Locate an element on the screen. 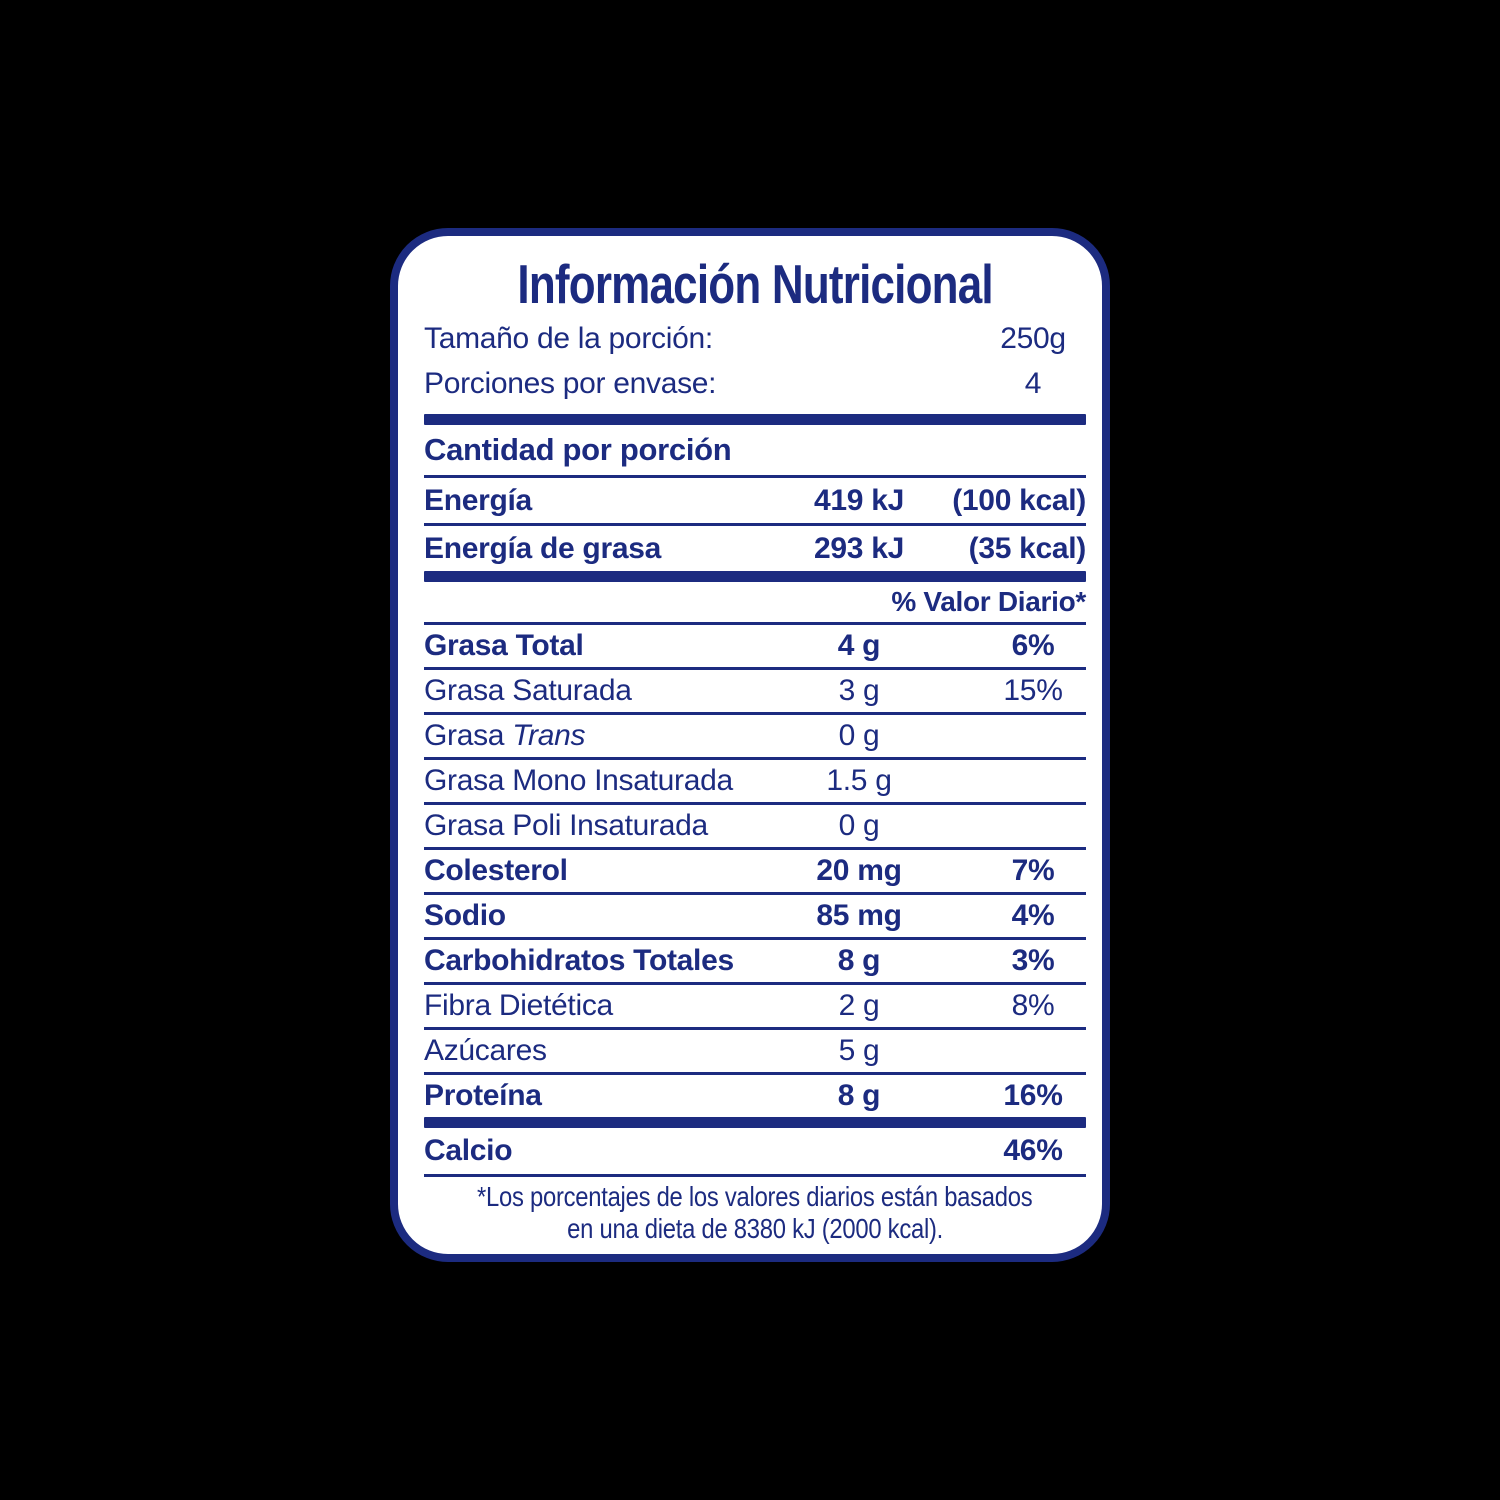 This screenshot has width=1500, height=1500. energy-from-fat-row: Energía de grasa 293 kJ (35 kcal) is located at coordinates (755, 548).